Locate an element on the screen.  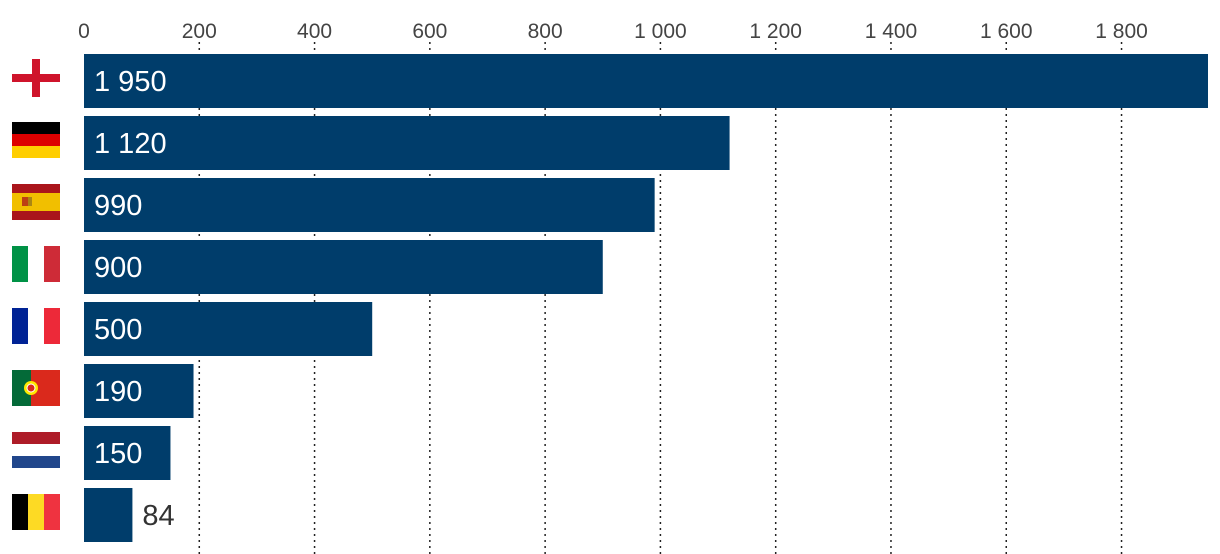
x-tick-label: 800 is located at coordinates (545, 31).